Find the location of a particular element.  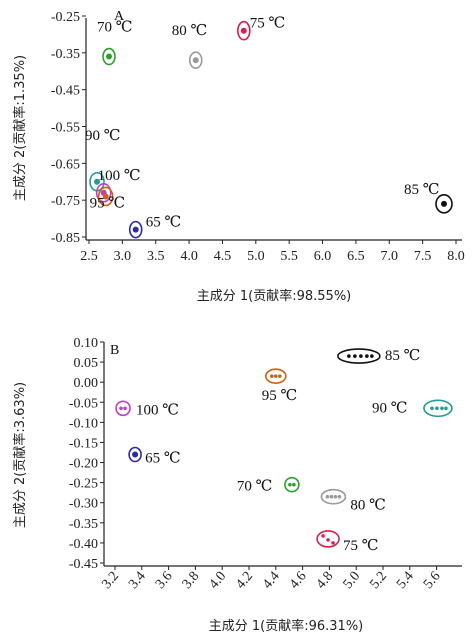

x-tick-label: 5.5 is located at coordinates (289, 256).